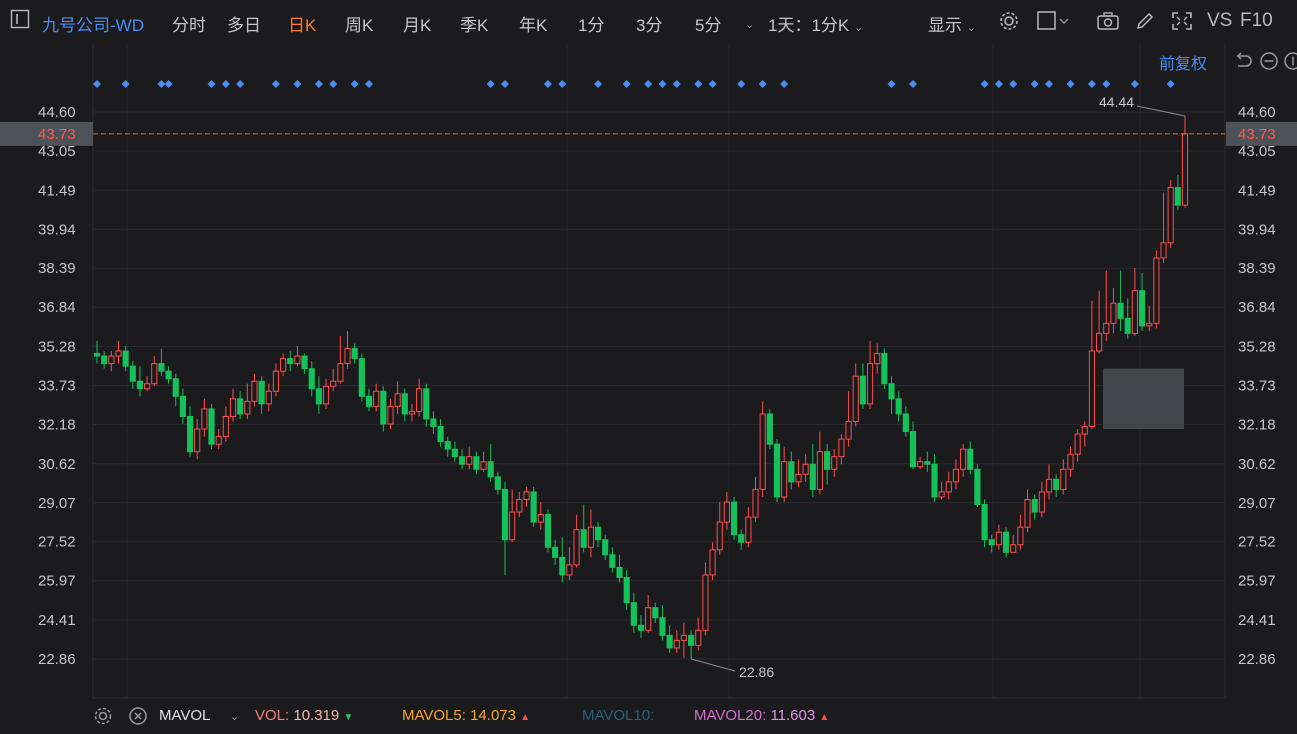  What do you see at coordinates (1269, 63) in the screenshot?
I see `zoom-out-icon` at bounding box center [1269, 63].